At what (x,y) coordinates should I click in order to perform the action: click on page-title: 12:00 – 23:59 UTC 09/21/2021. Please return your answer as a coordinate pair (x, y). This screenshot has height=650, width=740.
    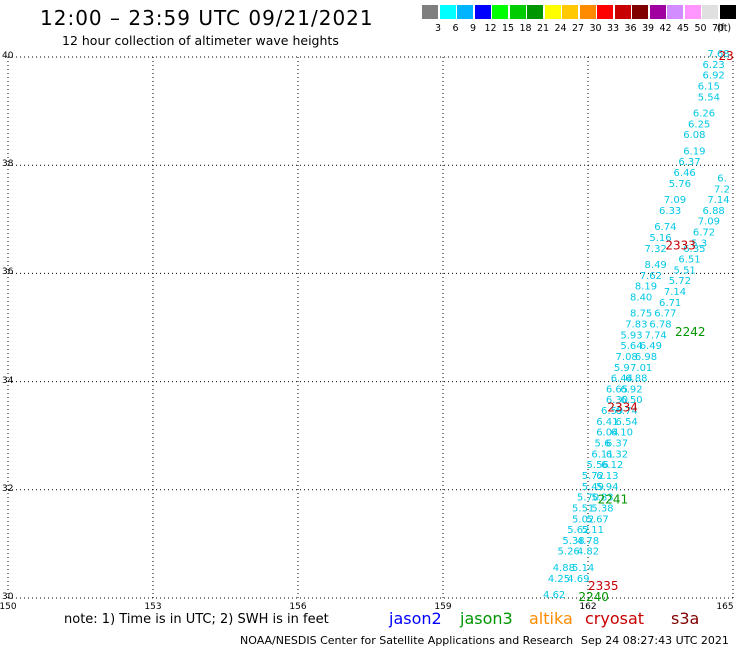
    Looking at the image, I should click on (207, 18).